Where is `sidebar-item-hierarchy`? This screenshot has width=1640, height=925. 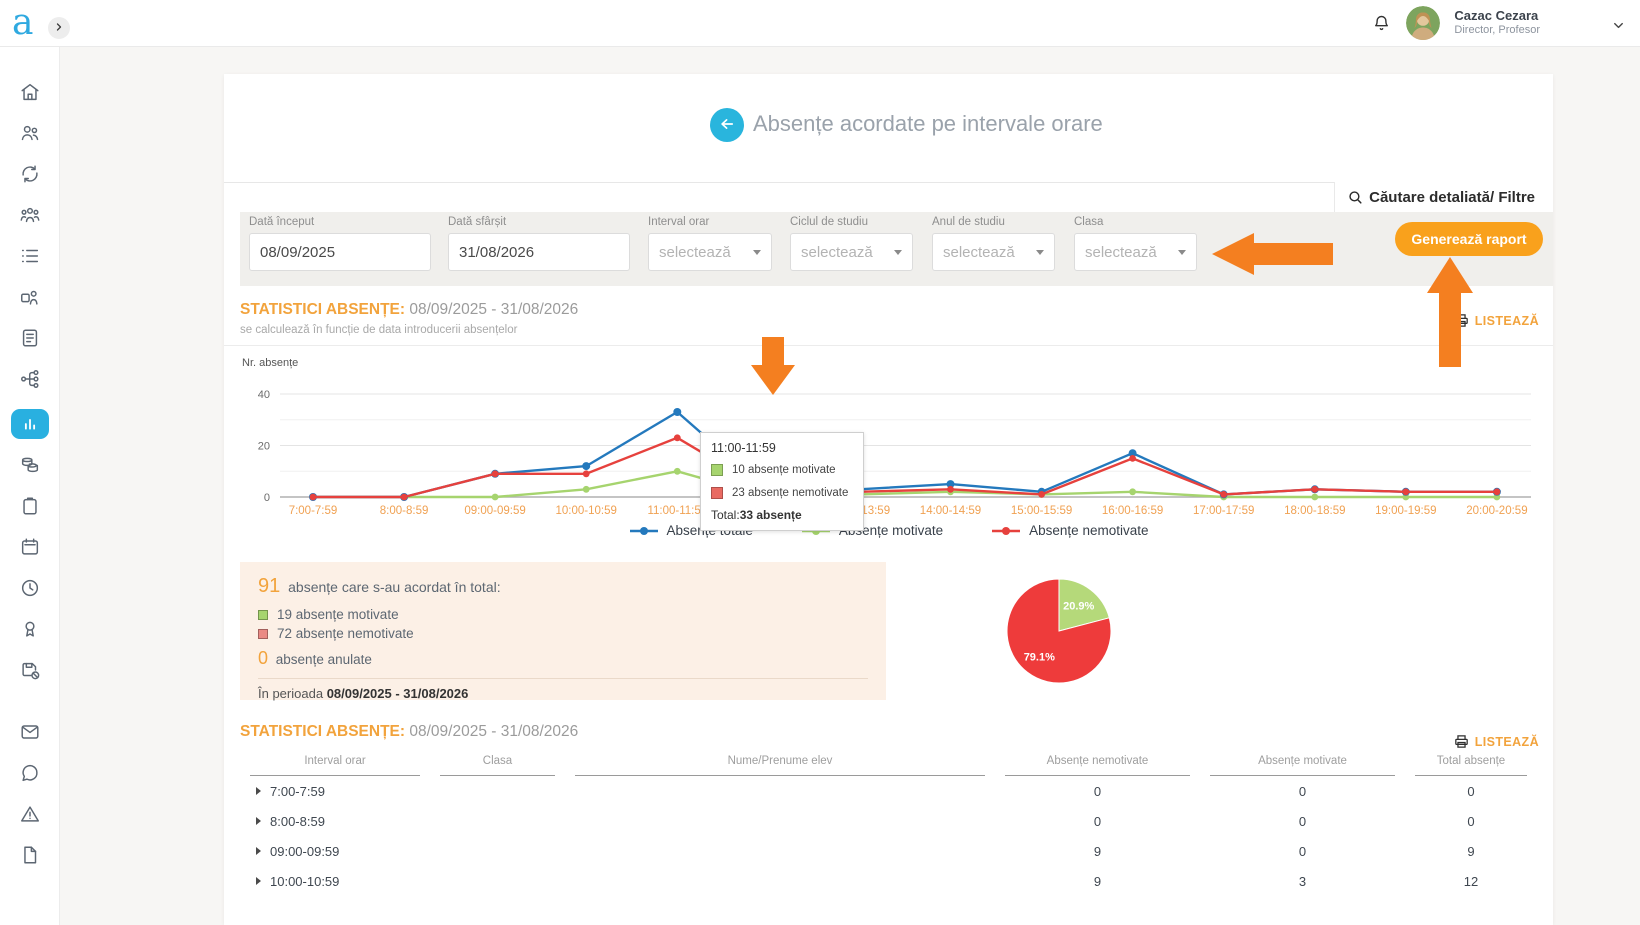
sidebar-item-hierarchy is located at coordinates (30, 379).